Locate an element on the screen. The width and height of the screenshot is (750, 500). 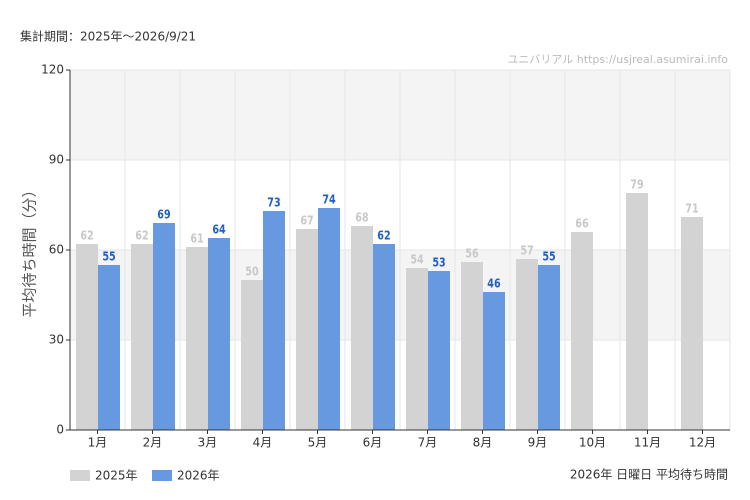
value-label: 69 is located at coordinates (163, 214).